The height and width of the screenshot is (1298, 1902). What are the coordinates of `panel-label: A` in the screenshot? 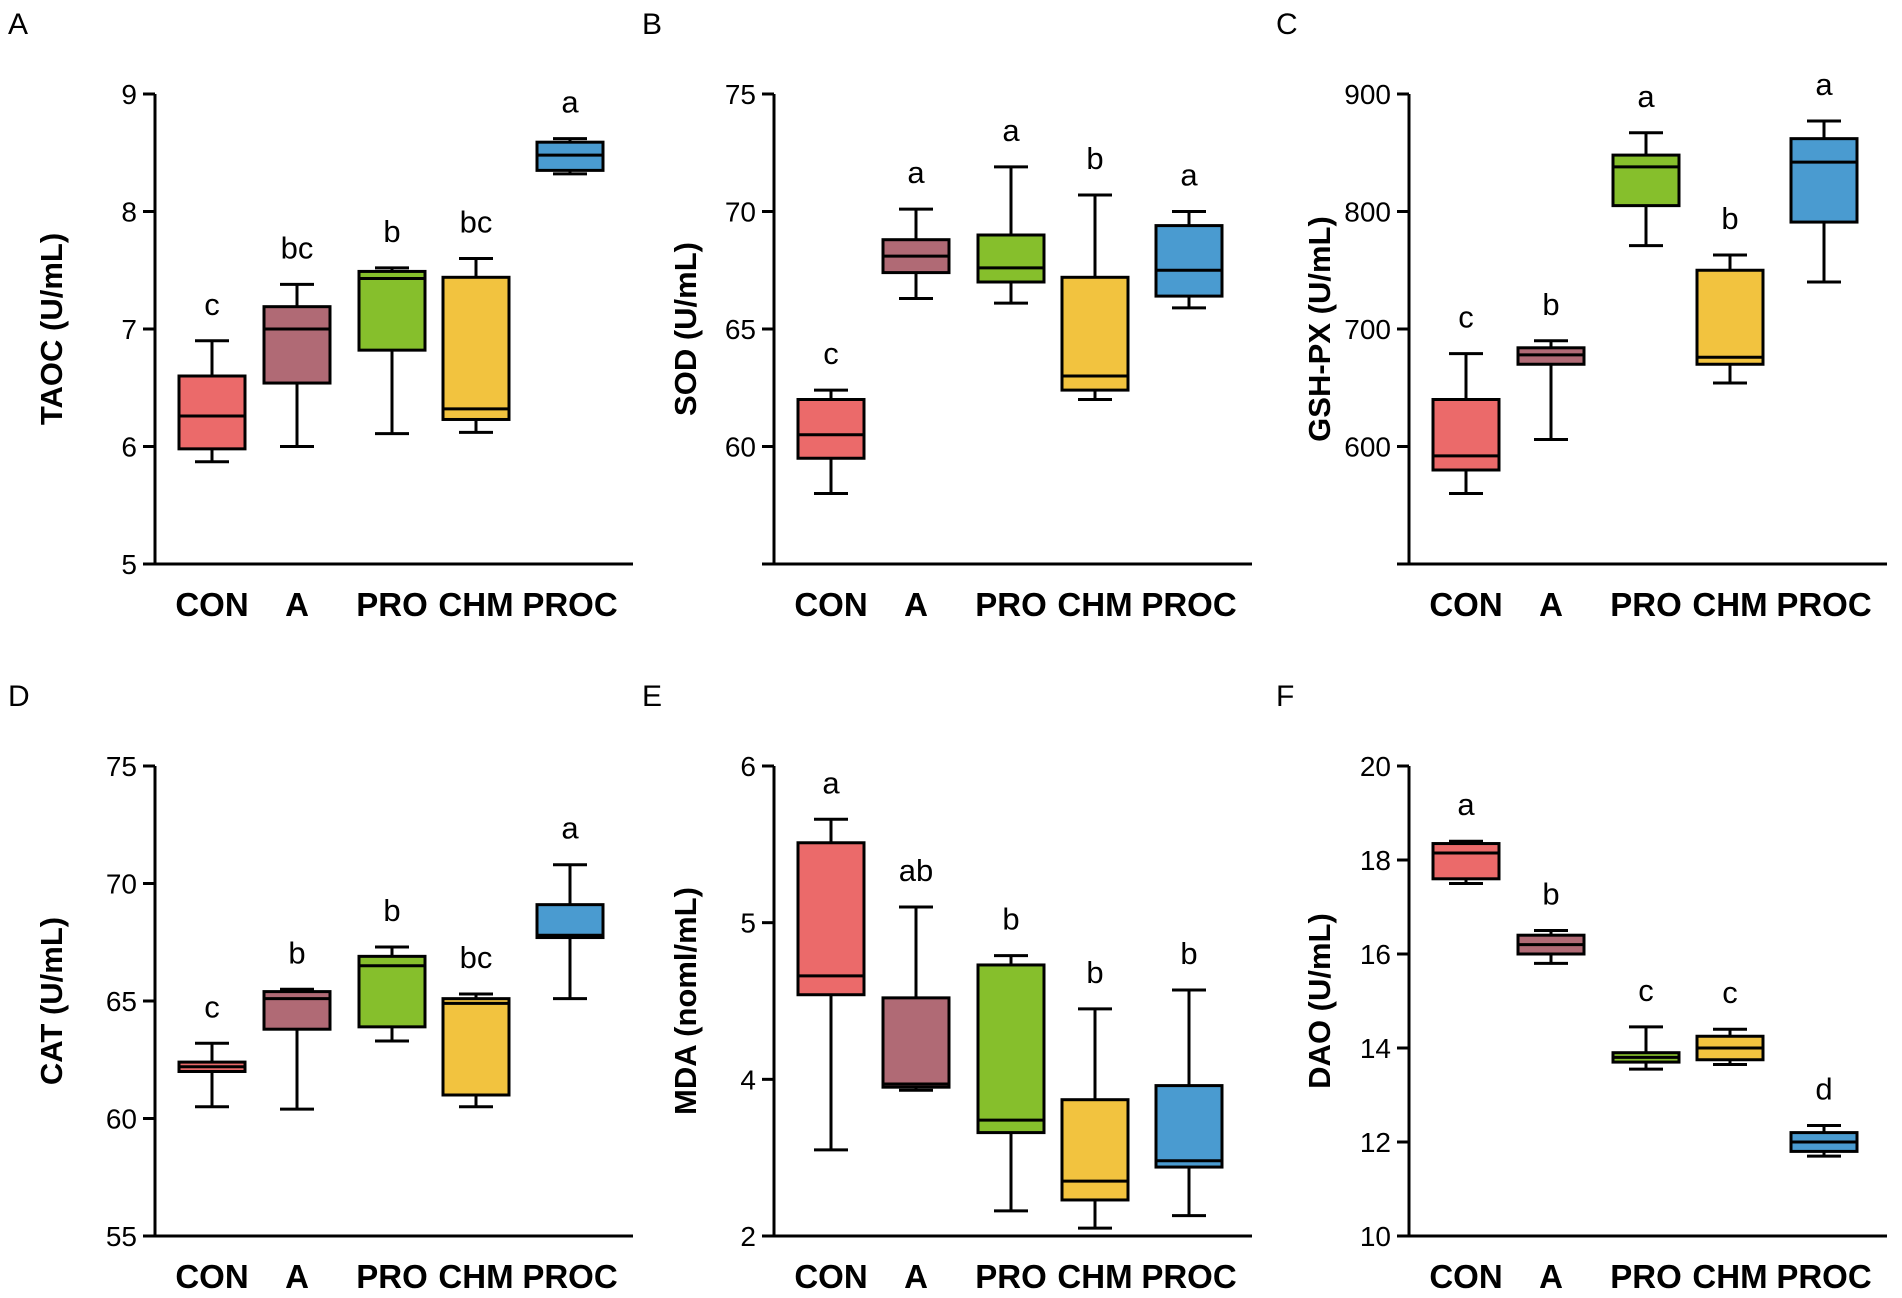 It's located at (18, 24).